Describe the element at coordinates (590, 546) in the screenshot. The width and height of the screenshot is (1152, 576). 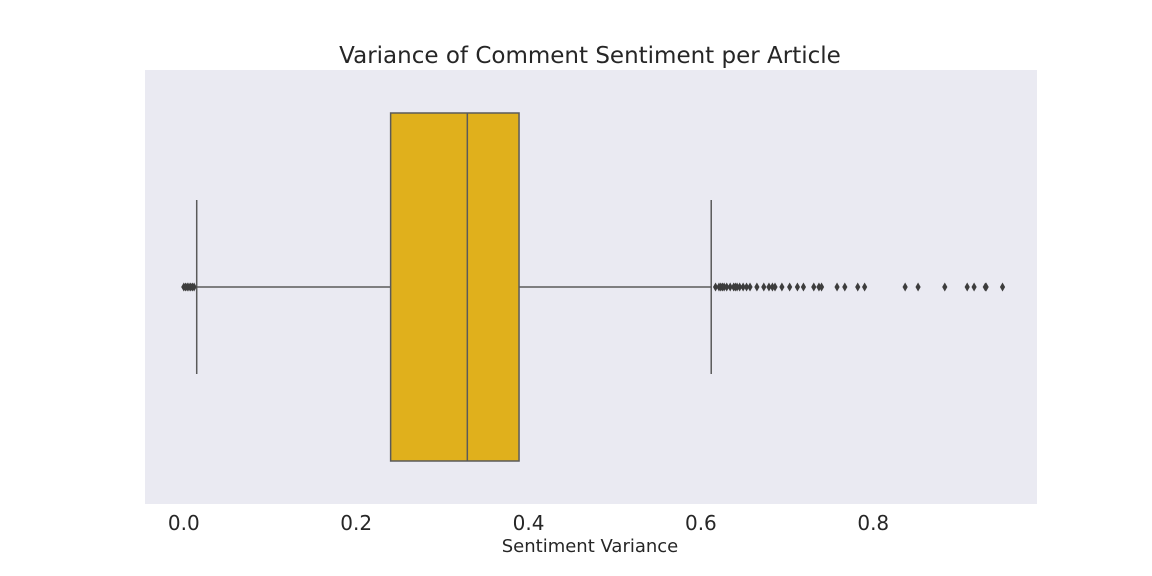
I see `x-axis-label: Sentiment Variance` at that location.